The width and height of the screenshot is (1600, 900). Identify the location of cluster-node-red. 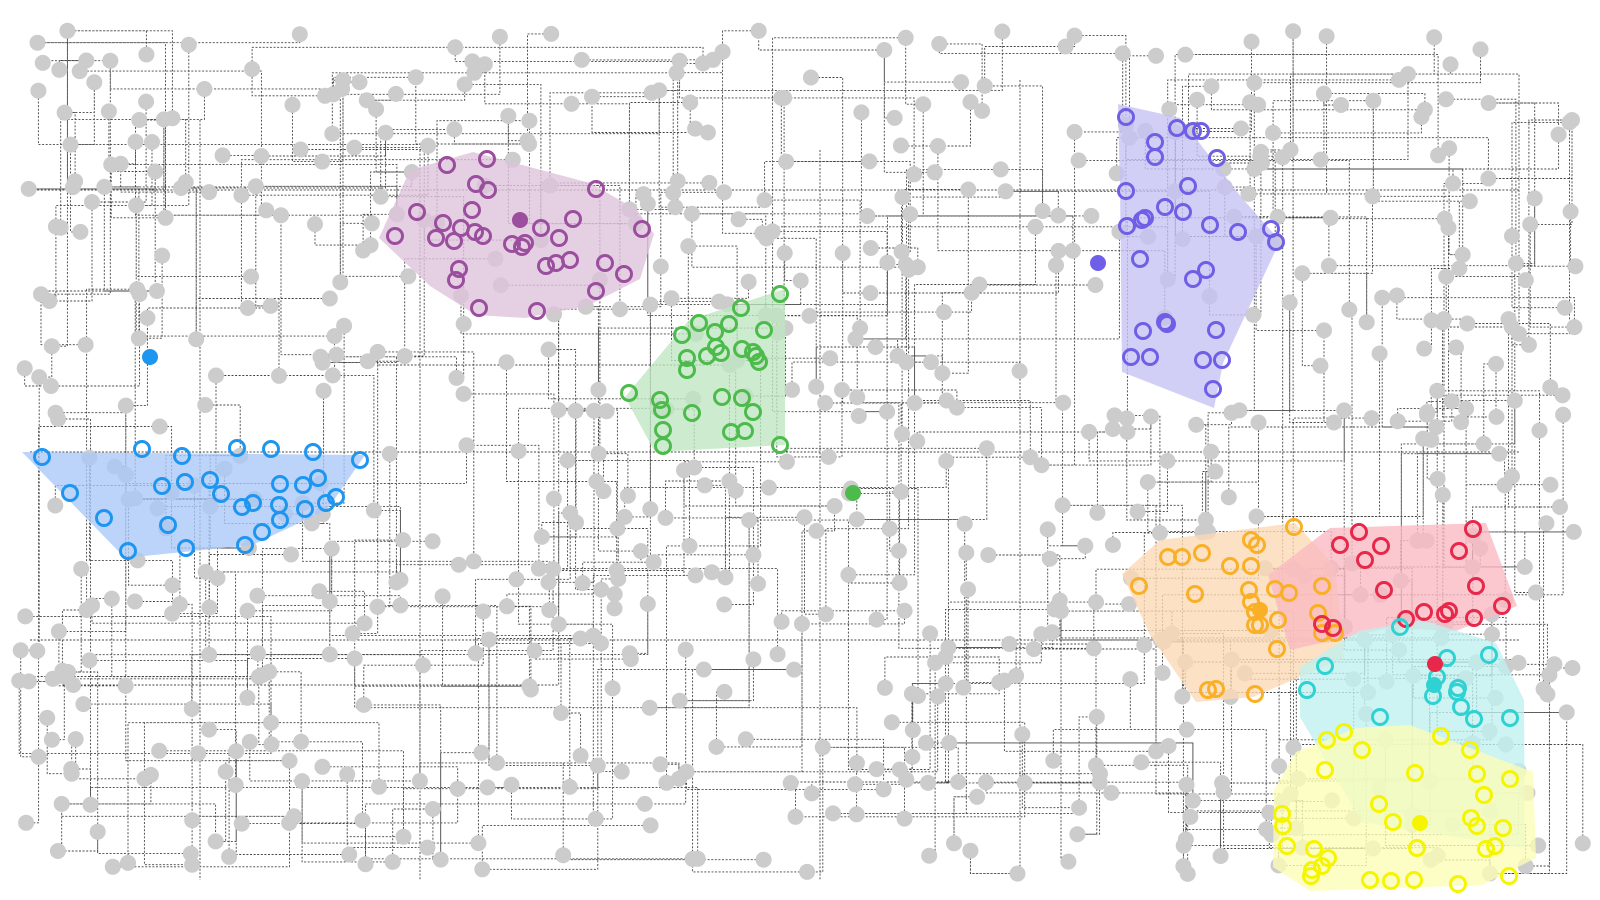
(1333, 628).